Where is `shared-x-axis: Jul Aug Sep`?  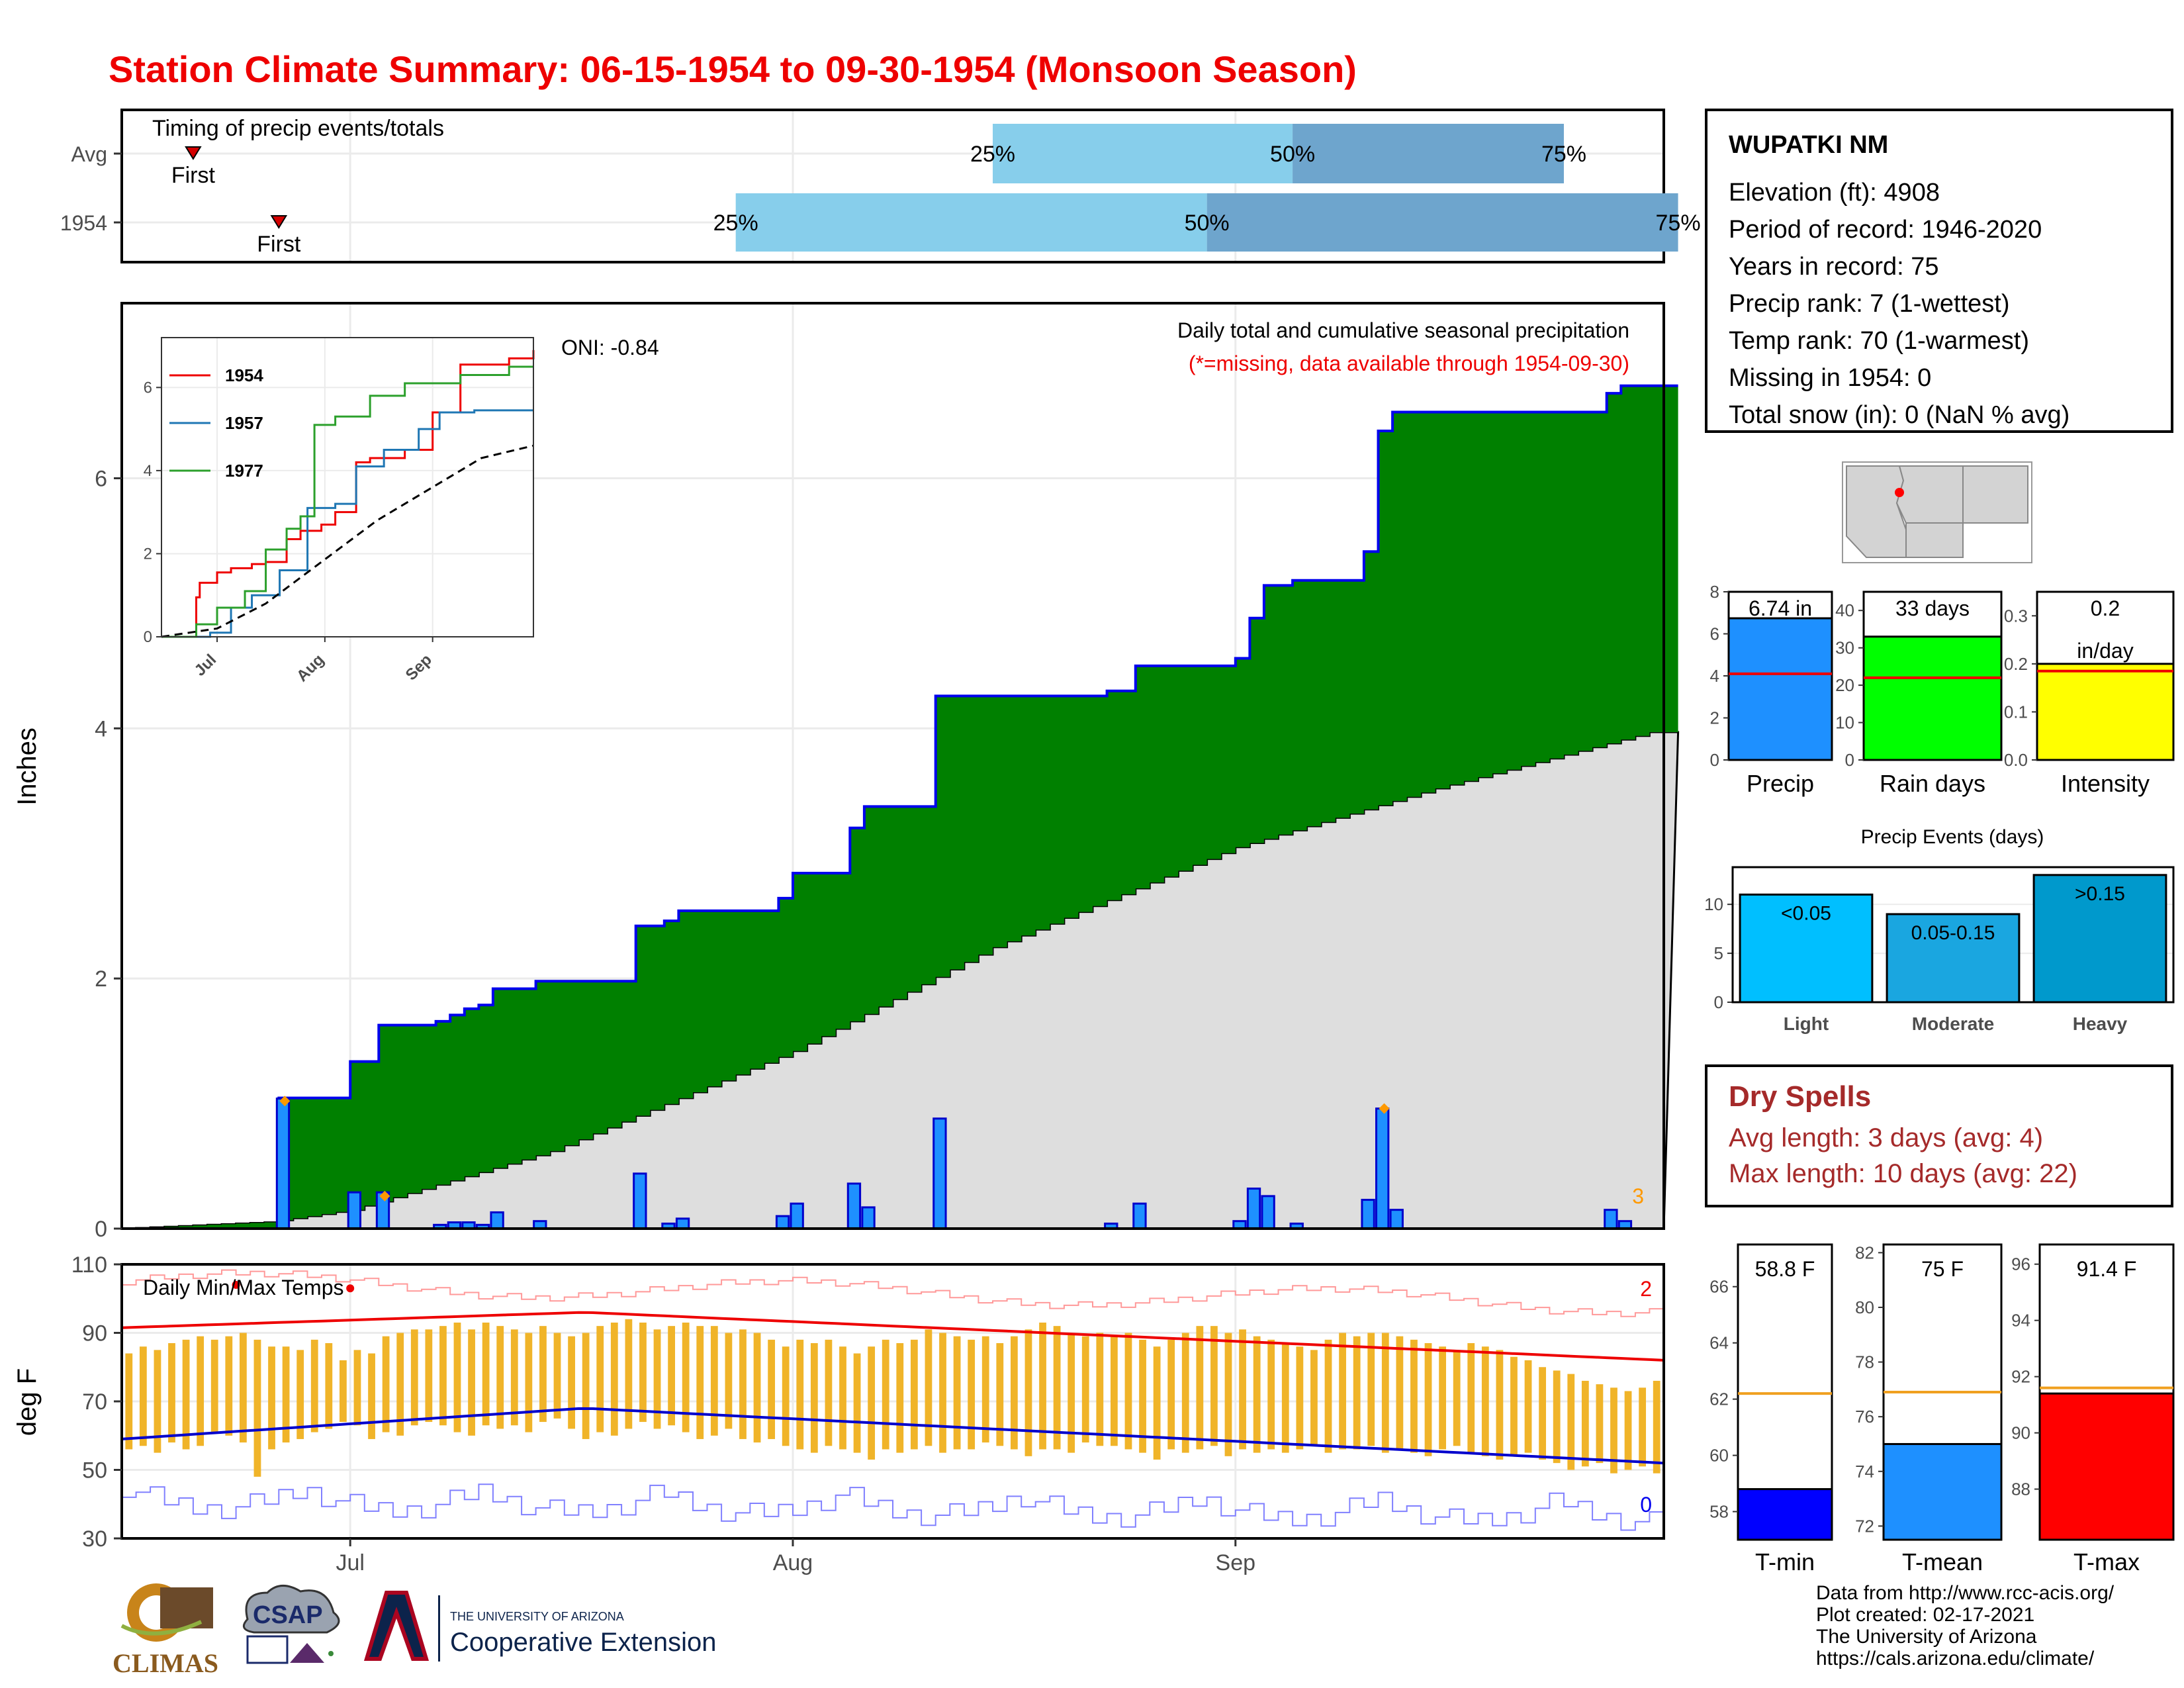
shared-x-axis: Jul Aug Sep is located at coordinates (795, 1556).